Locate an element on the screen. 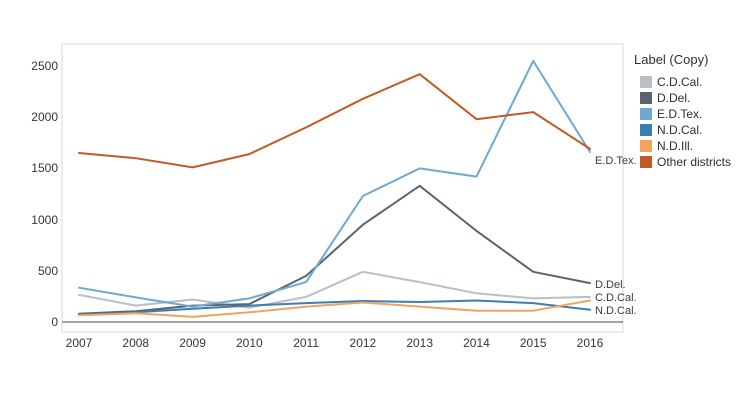 The height and width of the screenshot is (400, 750). x-axis-tick-label: 2010 is located at coordinates (249, 343).